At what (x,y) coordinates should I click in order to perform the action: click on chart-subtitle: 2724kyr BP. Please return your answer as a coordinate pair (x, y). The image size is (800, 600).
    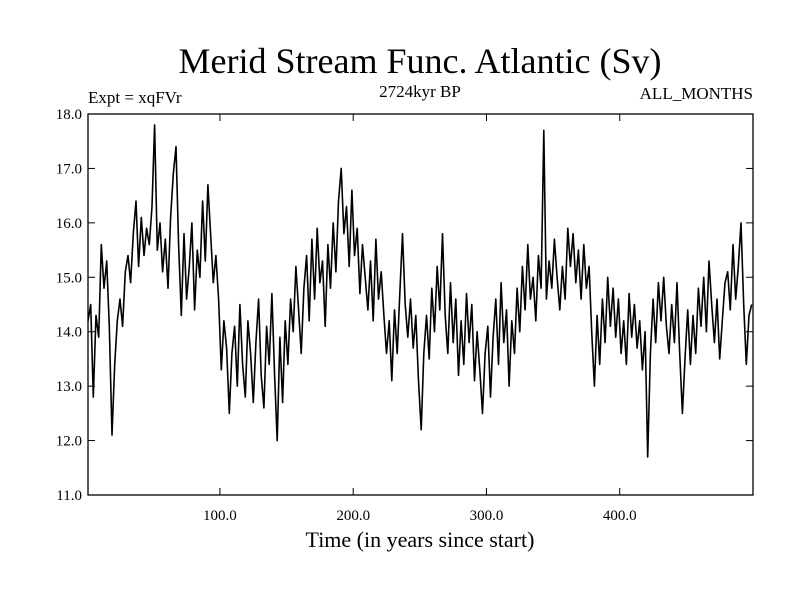
    Looking at the image, I should click on (420, 91).